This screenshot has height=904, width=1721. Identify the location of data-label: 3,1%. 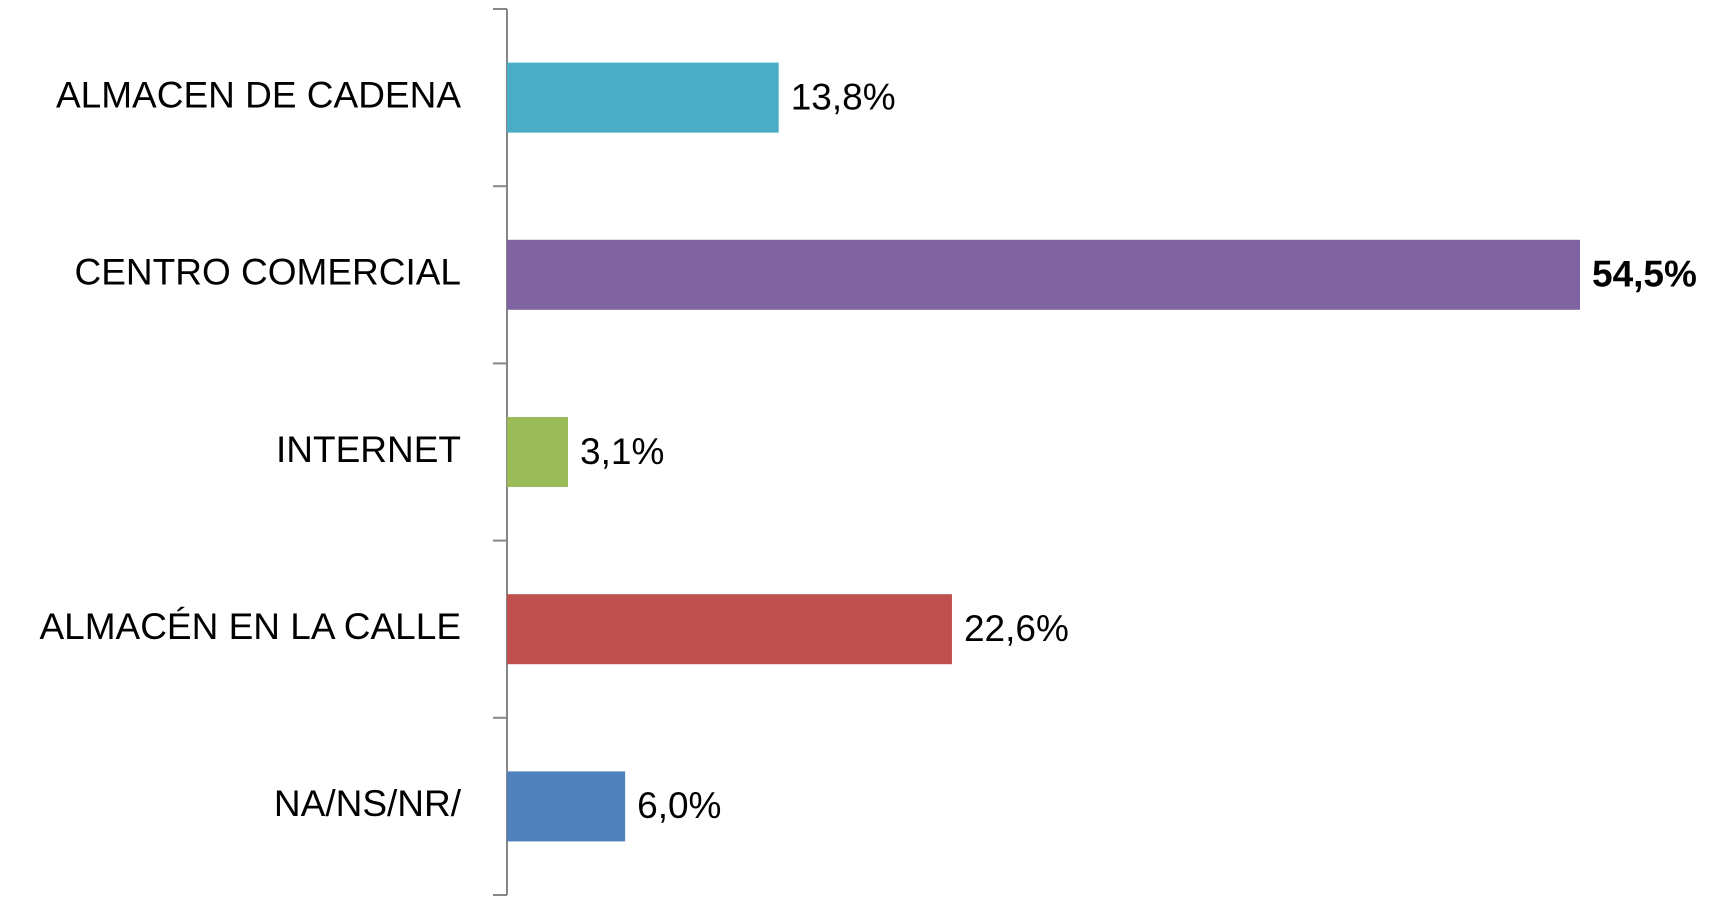
(622, 451).